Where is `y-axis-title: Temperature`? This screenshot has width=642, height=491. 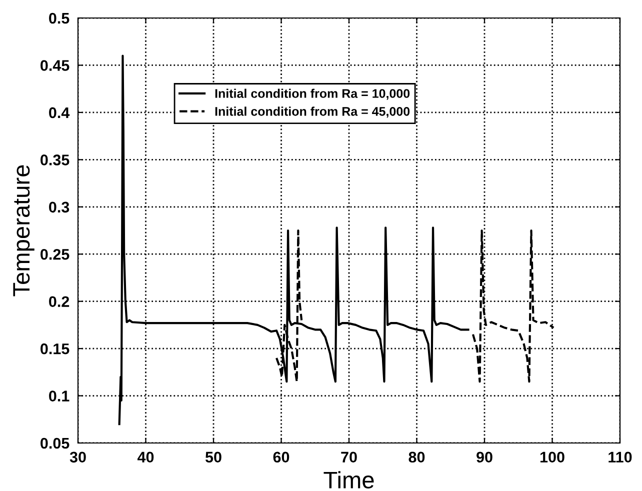 y-axis-title: Temperature is located at coordinates (23, 230).